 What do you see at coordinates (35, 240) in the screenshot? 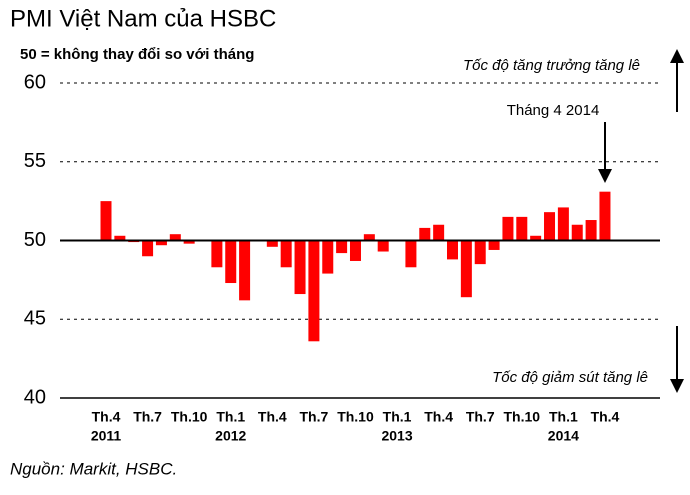
I see `y-tick-label: 50` at bounding box center [35, 240].